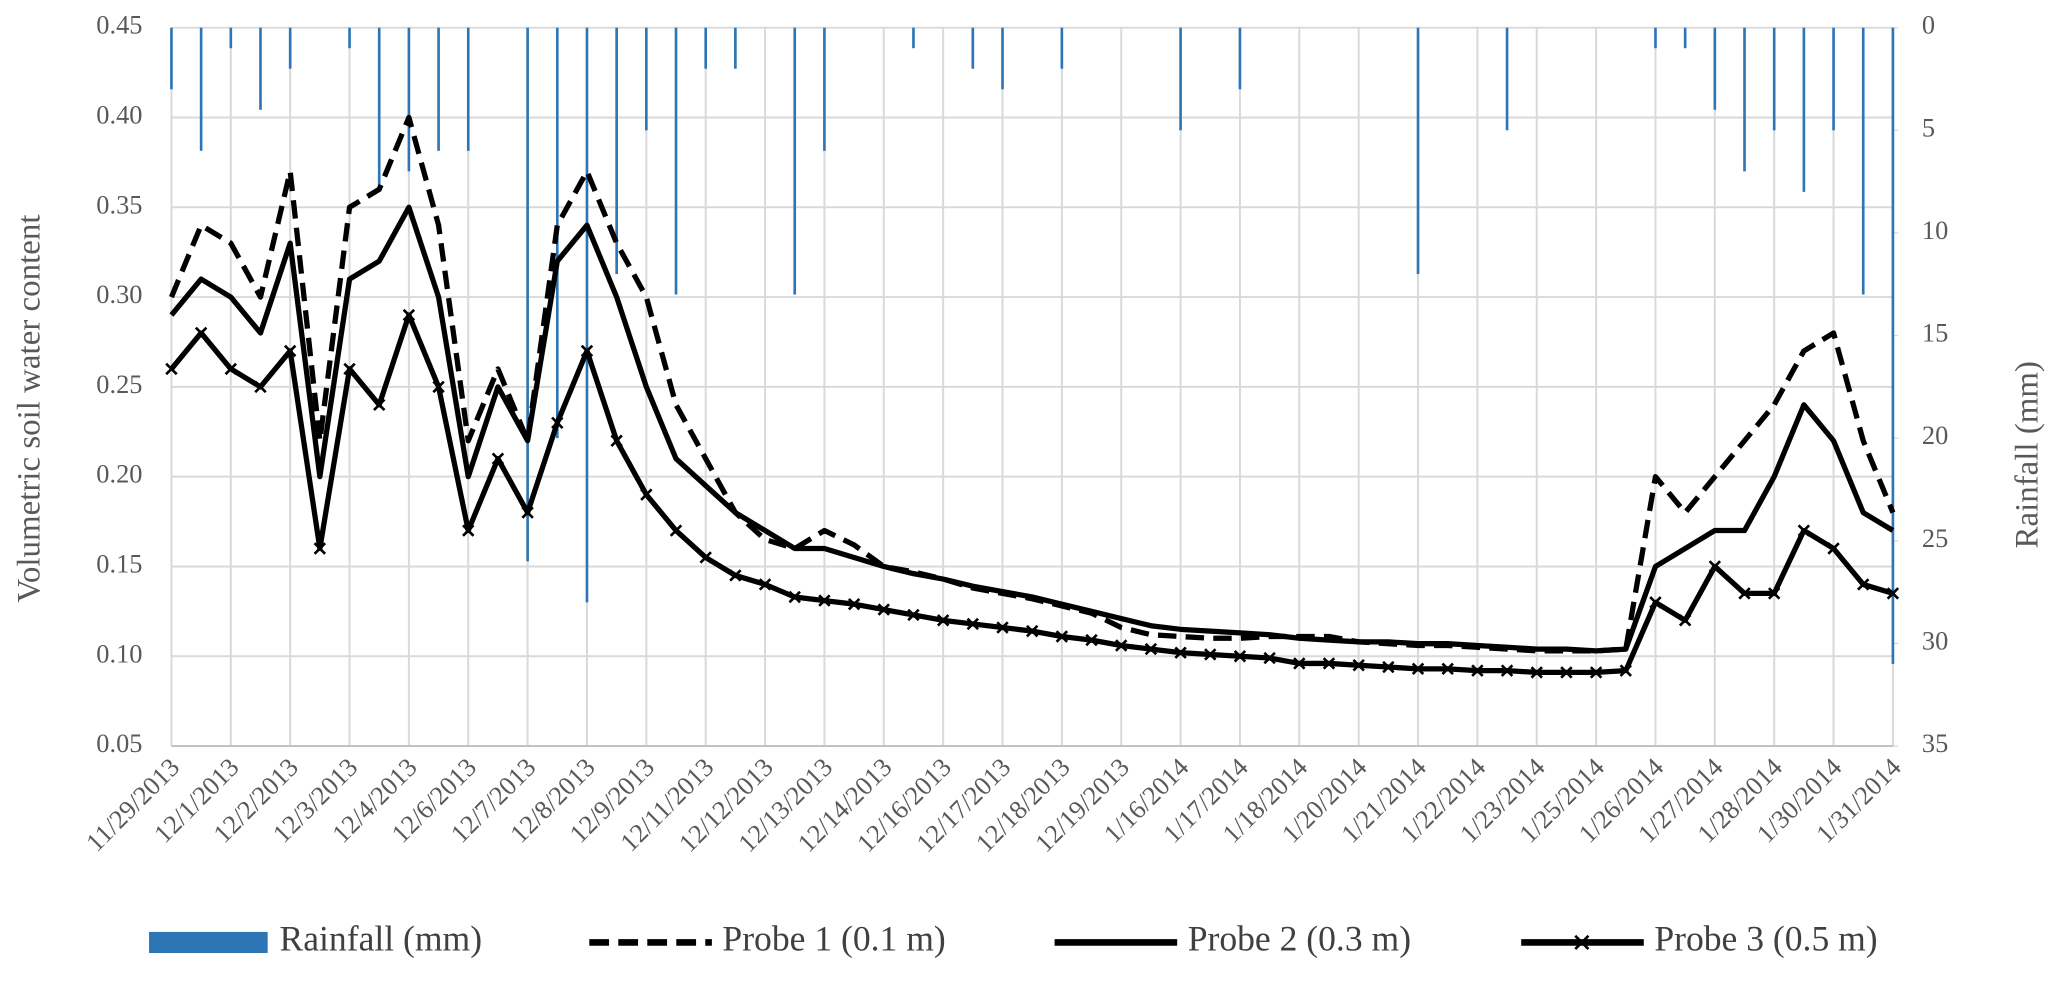 Image resolution: width=2067 pixels, height=982 pixels. What do you see at coordinates (119, 384) in the screenshot?
I see `y-tick-label: 0.25` at bounding box center [119, 384].